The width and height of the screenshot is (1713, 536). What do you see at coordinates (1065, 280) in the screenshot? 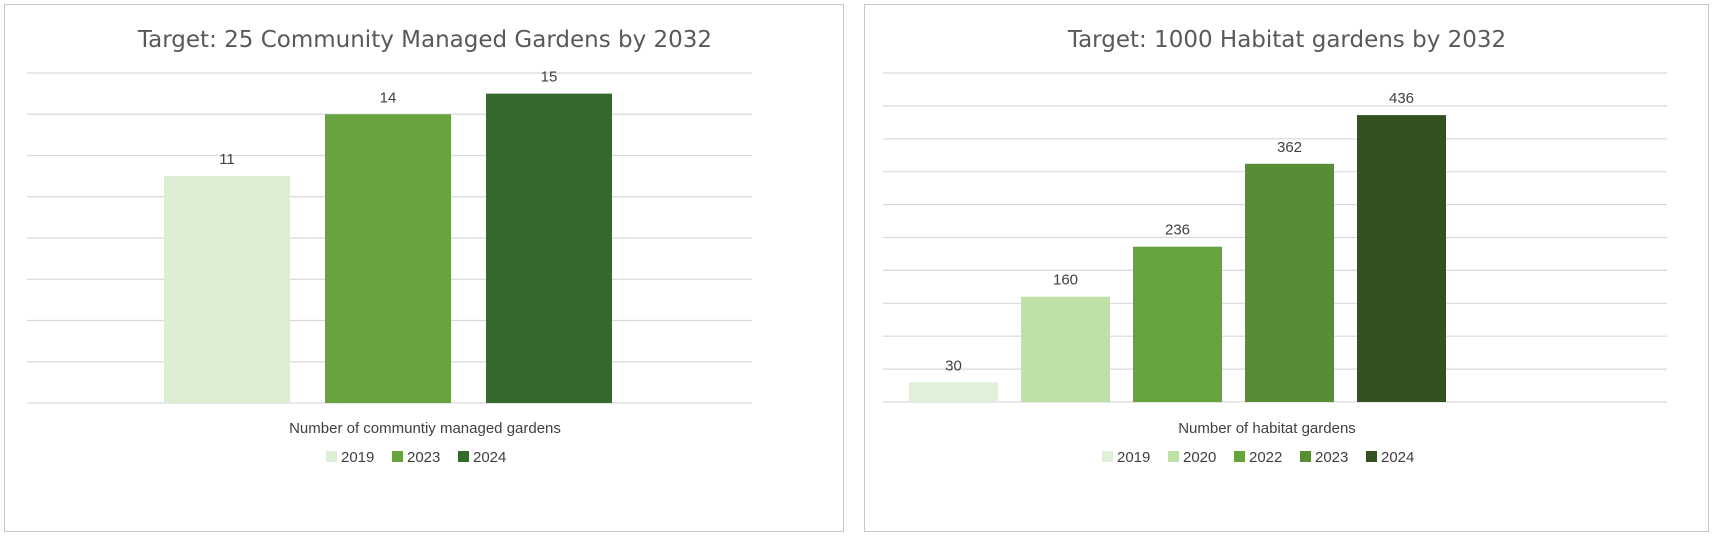
I see `data-label-2020: 160` at bounding box center [1065, 280].